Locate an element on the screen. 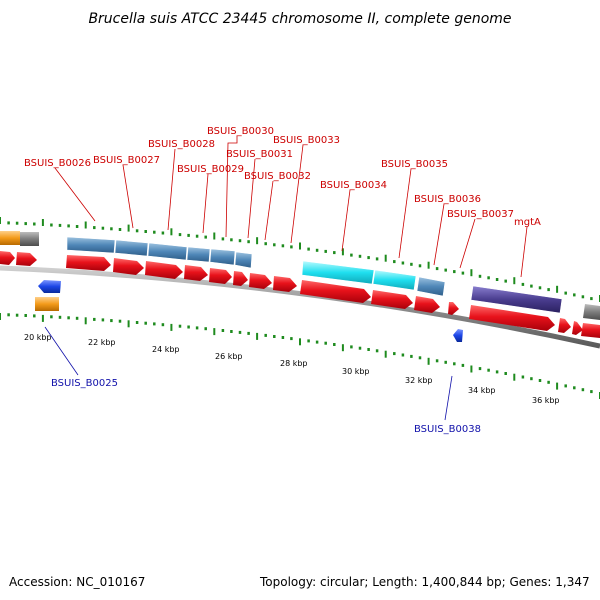 This screenshot has height=600, width=600. gene-block-orange-lower is located at coordinates (47, 304).